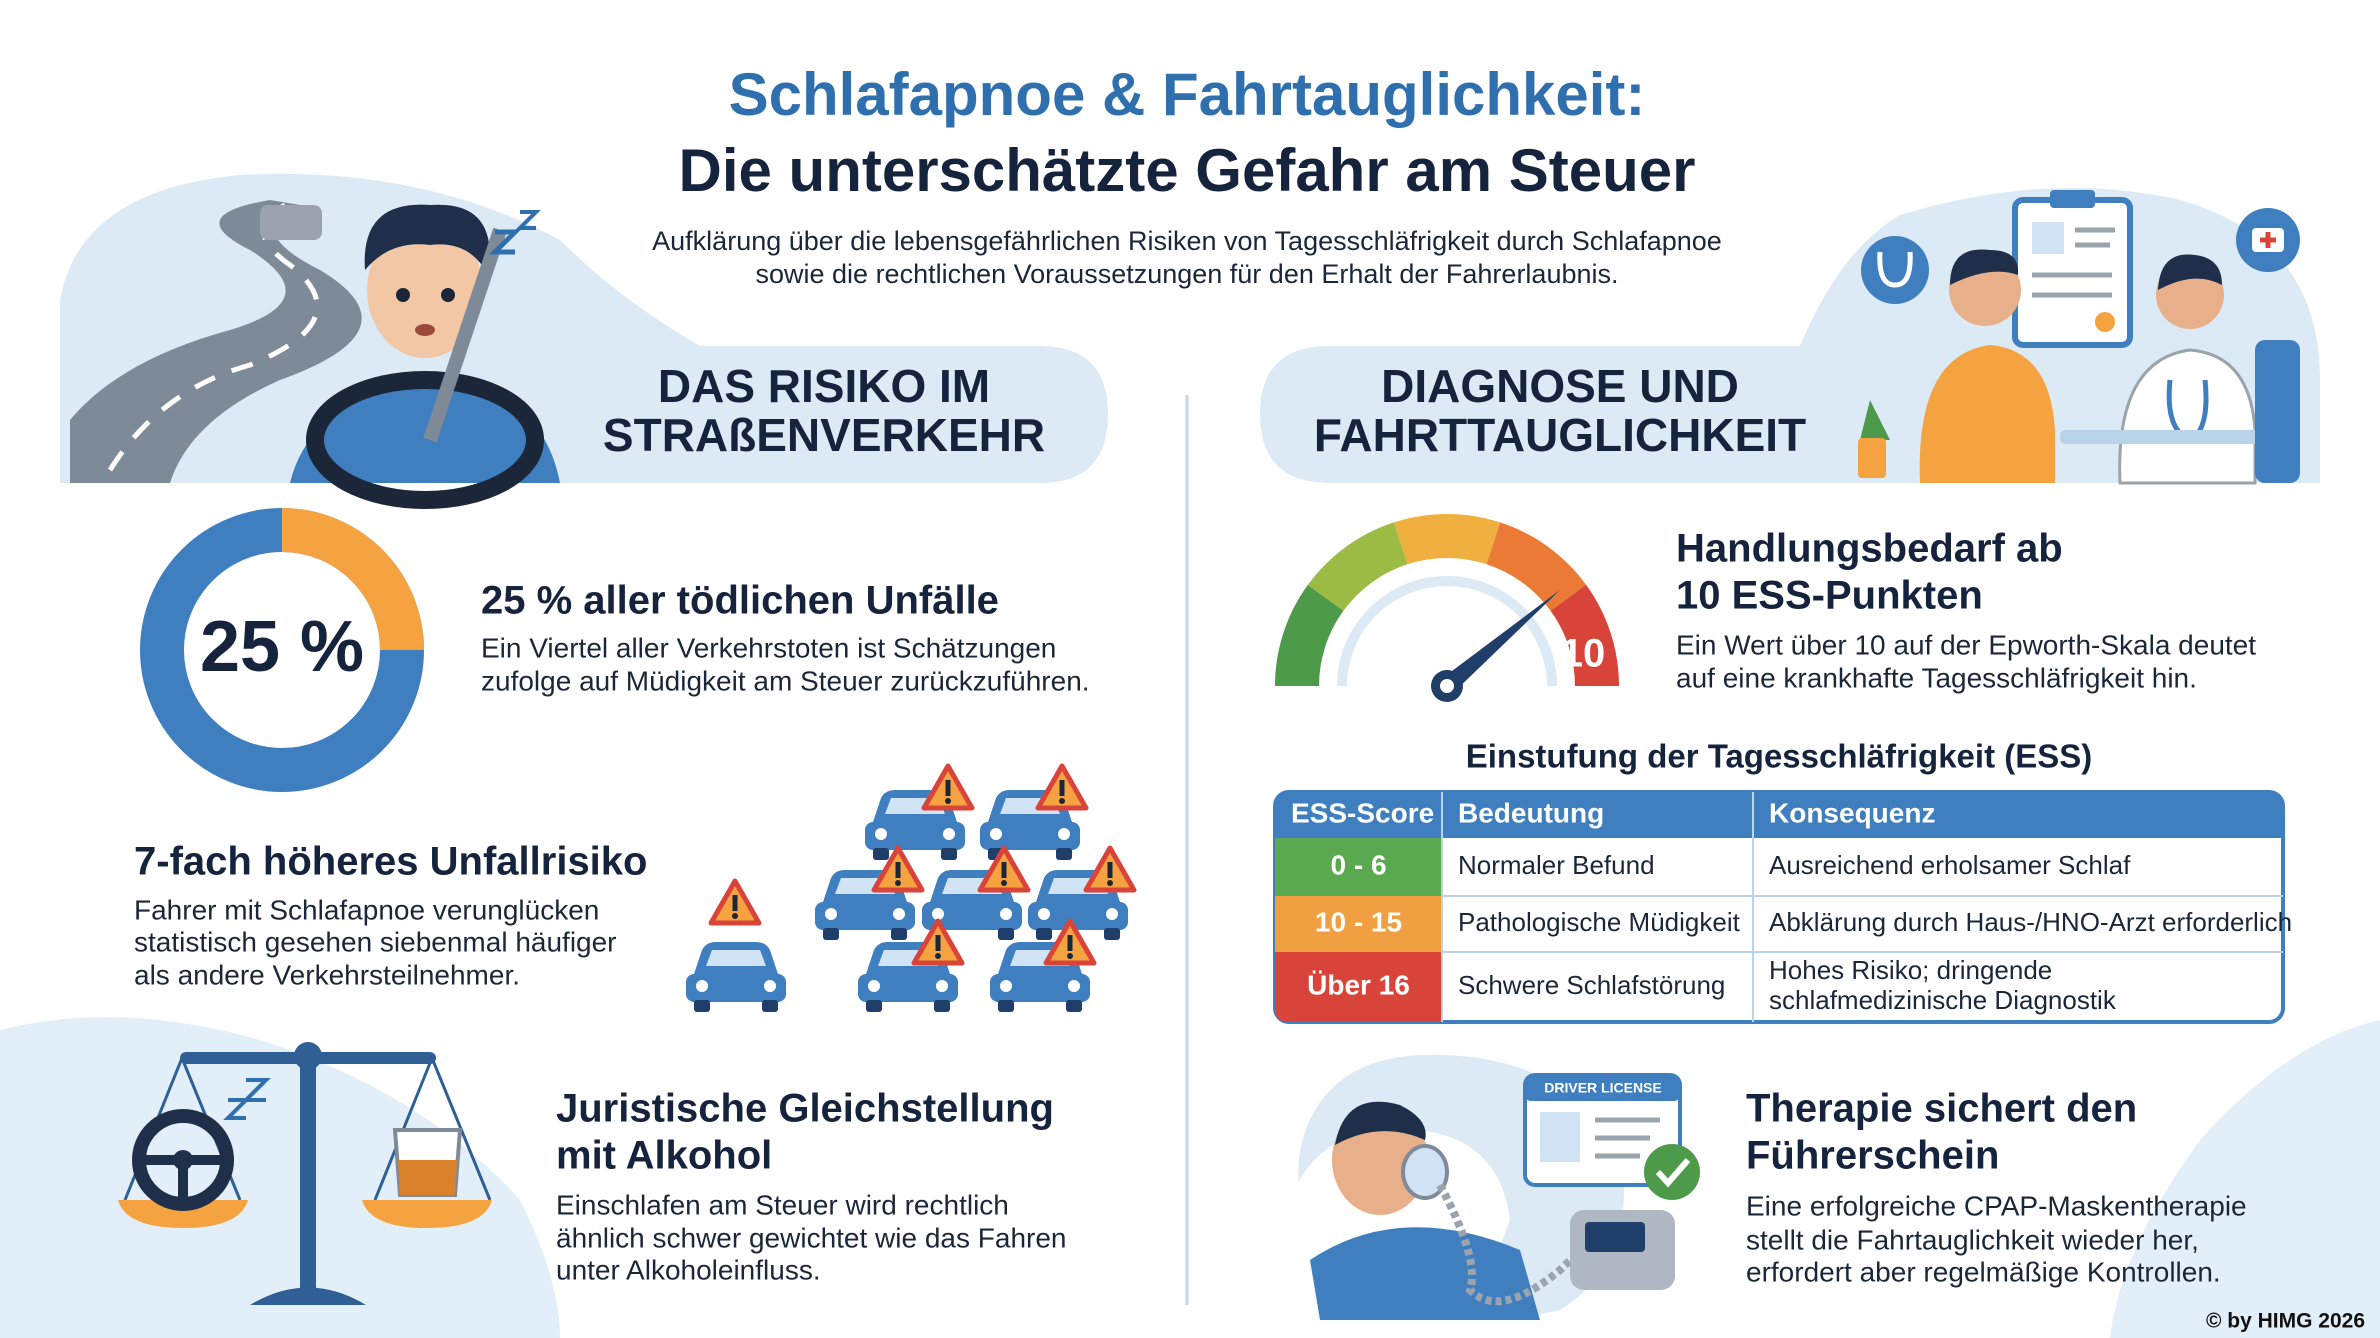 This screenshot has height=1338, width=2380. I want to click on stat-title: 7-fach höheres Unfallrisiko, so click(390, 862).